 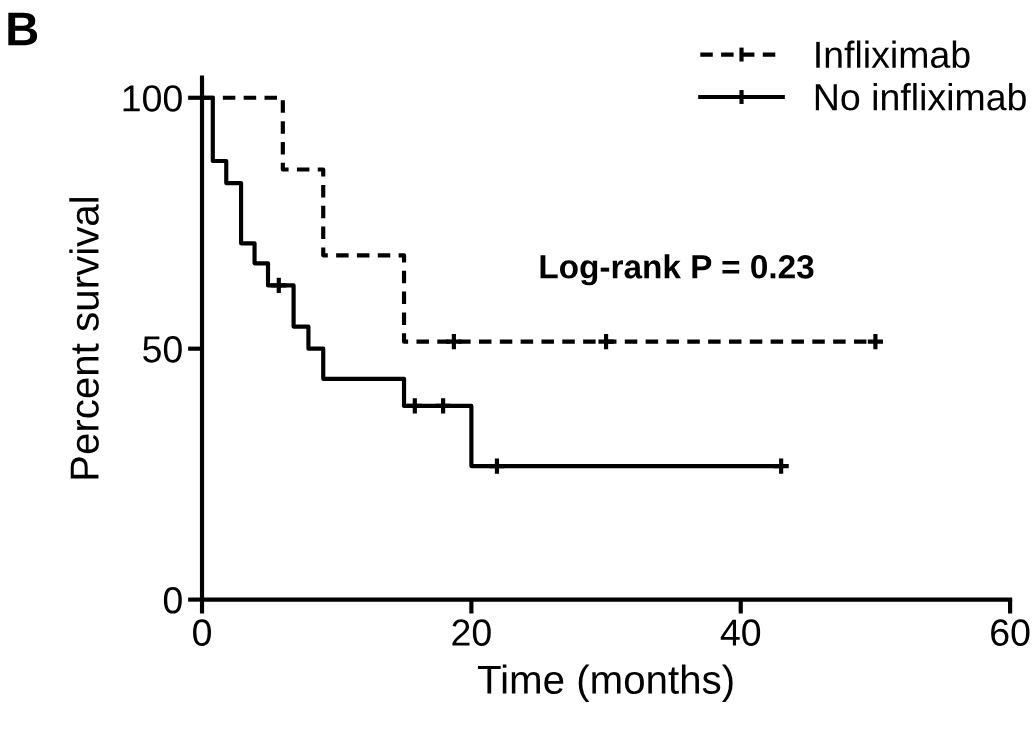 I want to click on text: B, so click(x=23, y=29).